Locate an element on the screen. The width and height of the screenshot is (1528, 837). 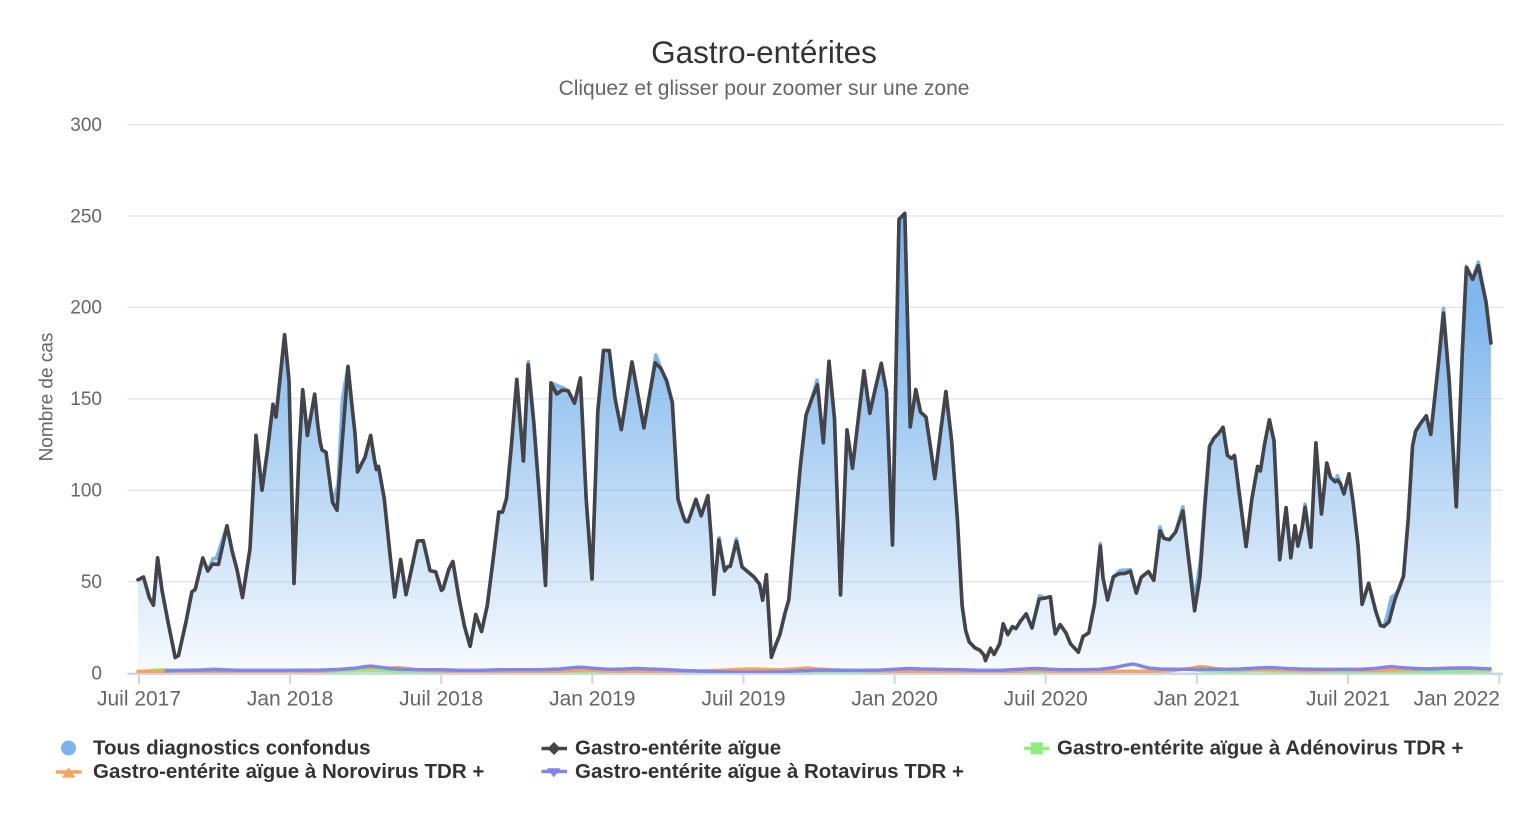
svg-text: Juil 2019 is located at coordinates (743, 699).